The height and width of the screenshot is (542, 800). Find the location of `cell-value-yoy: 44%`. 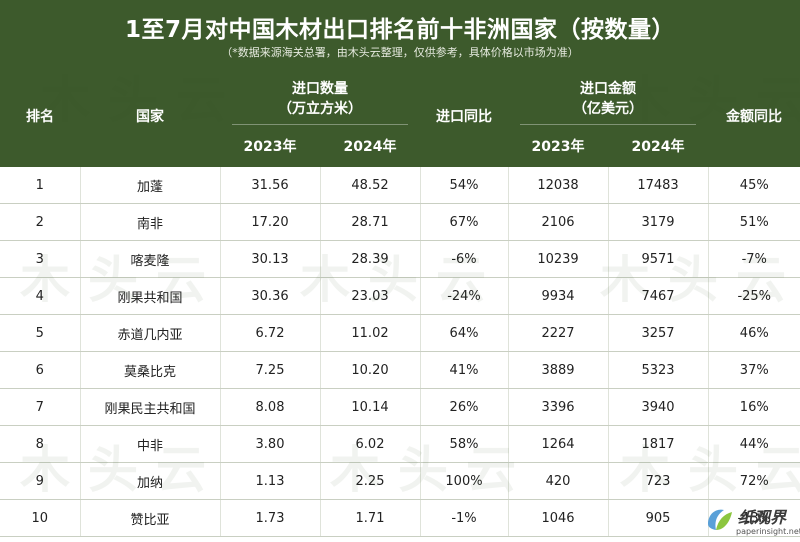

cell-value-yoy: 44% is located at coordinates (753, 444).